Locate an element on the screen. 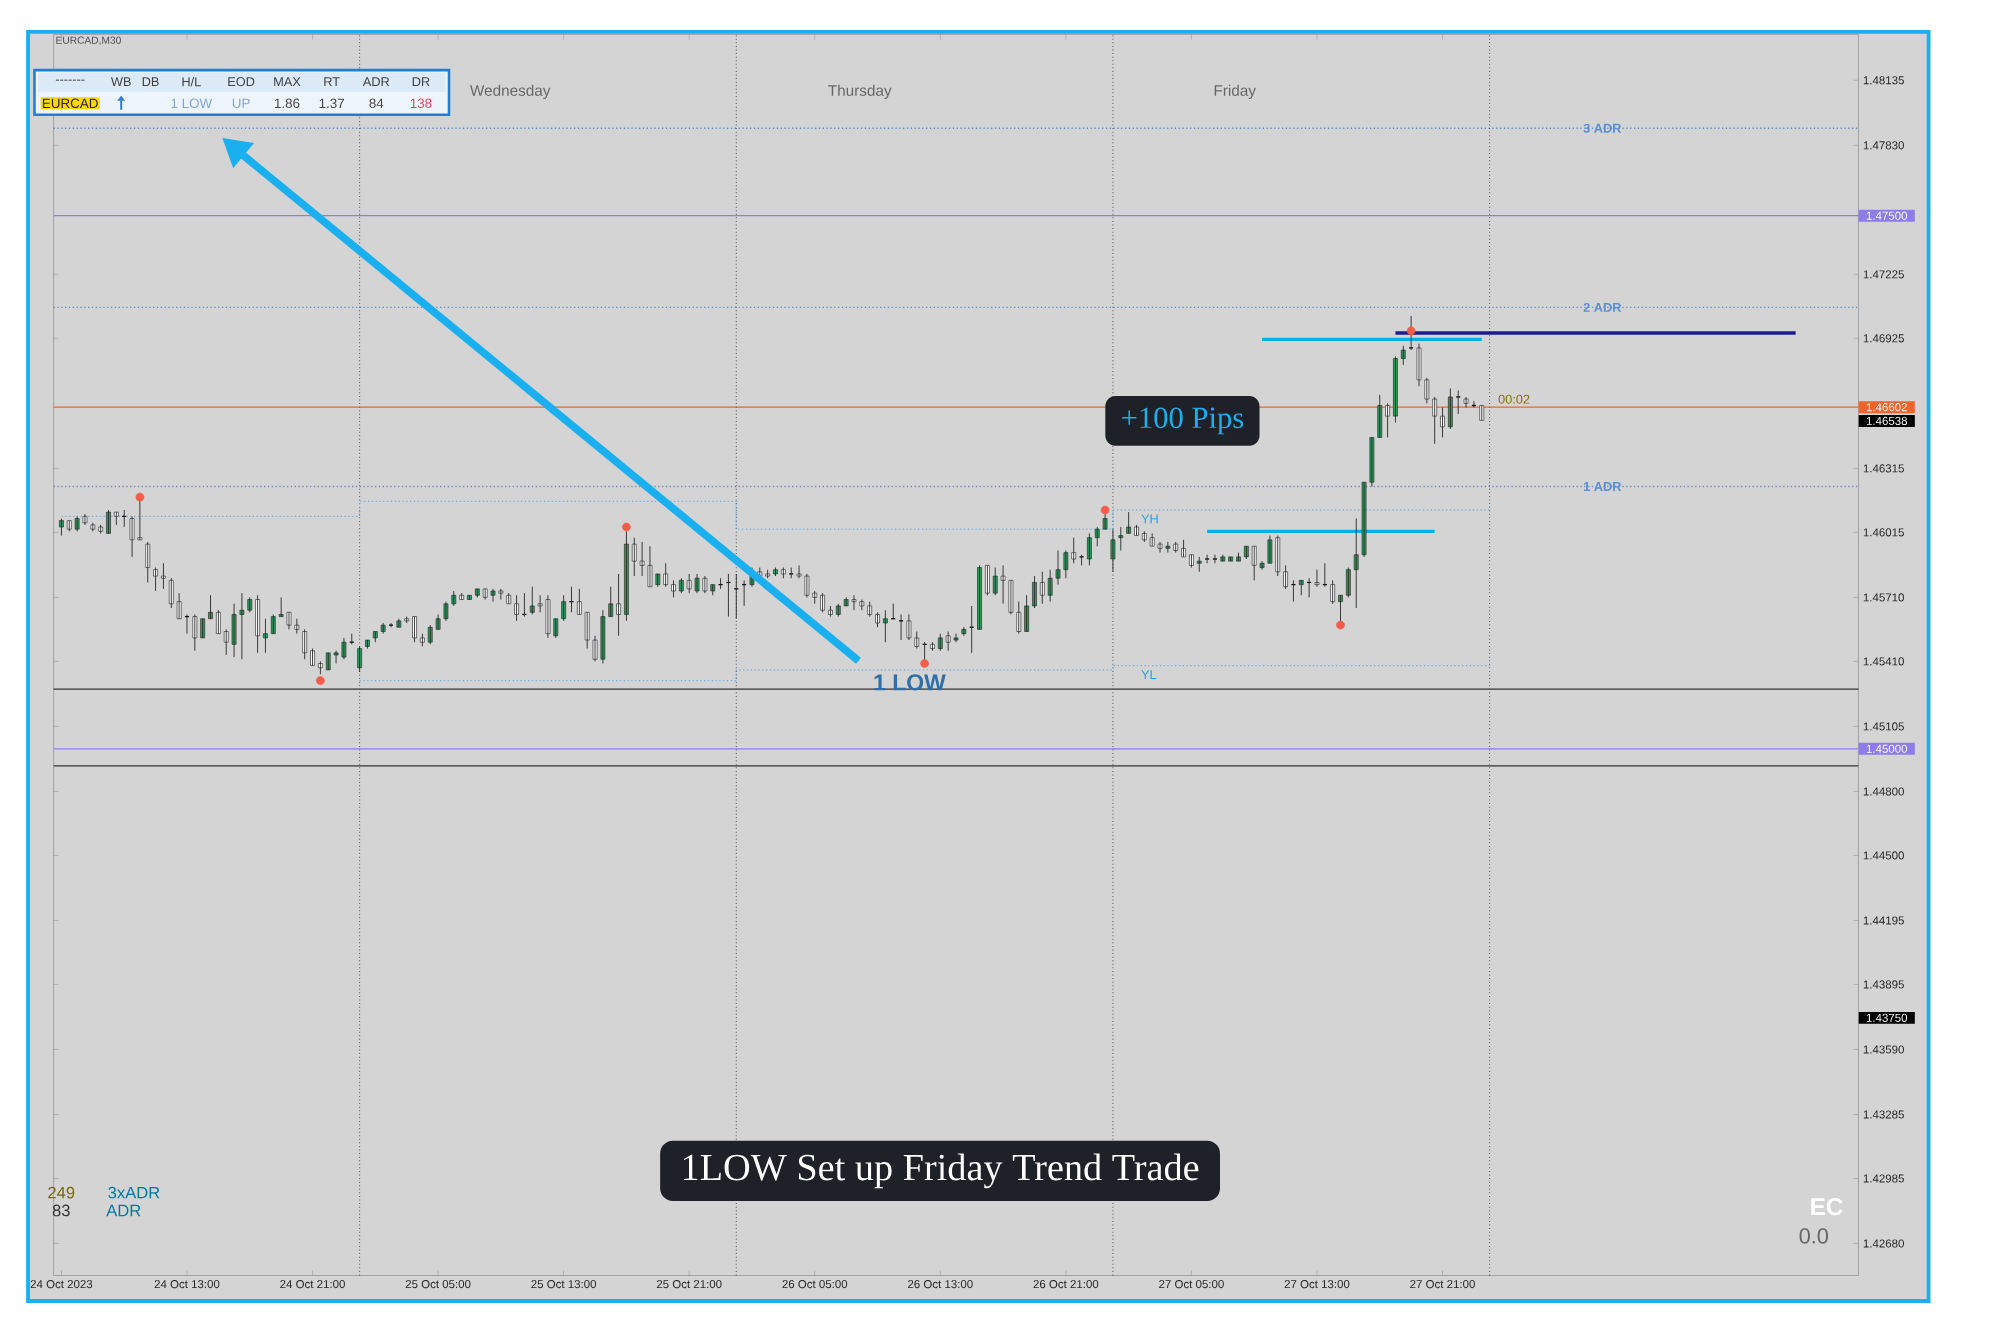 The image size is (2000, 1333). y-tick-label: 1.46015 is located at coordinates (1883, 532).